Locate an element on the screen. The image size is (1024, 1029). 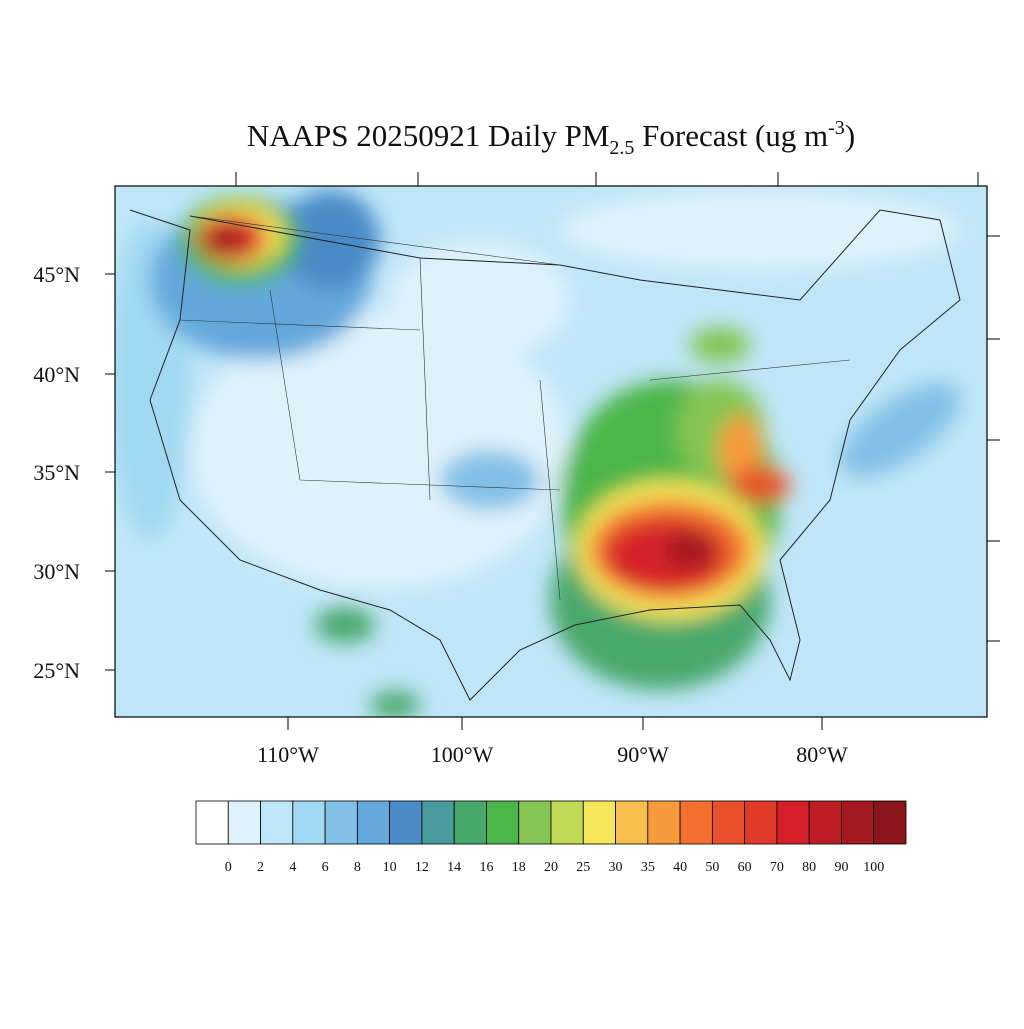
colorbar-label: 35 is located at coordinates (648, 867).